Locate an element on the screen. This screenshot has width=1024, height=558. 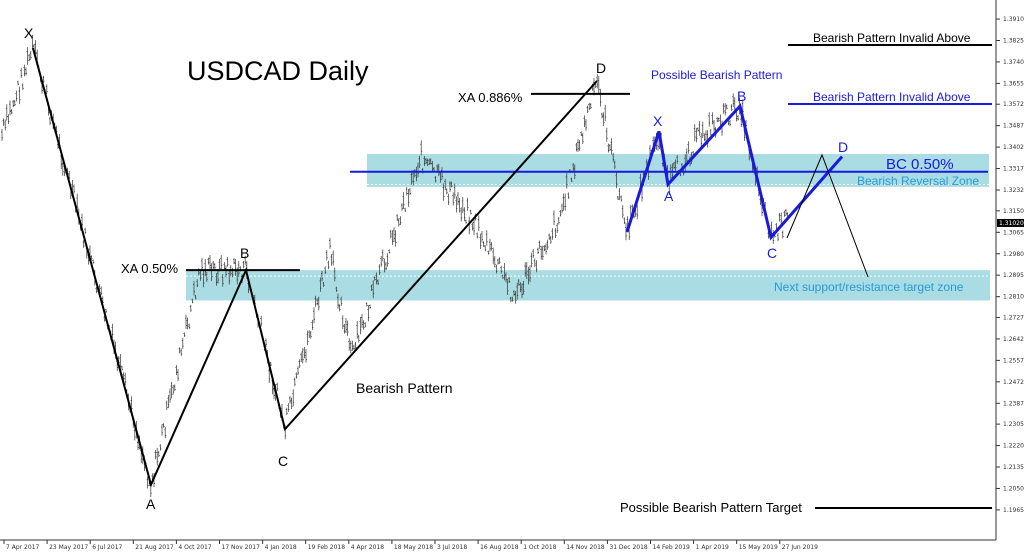
x-tick-label: 18 May 2018 is located at coordinates (413, 547).